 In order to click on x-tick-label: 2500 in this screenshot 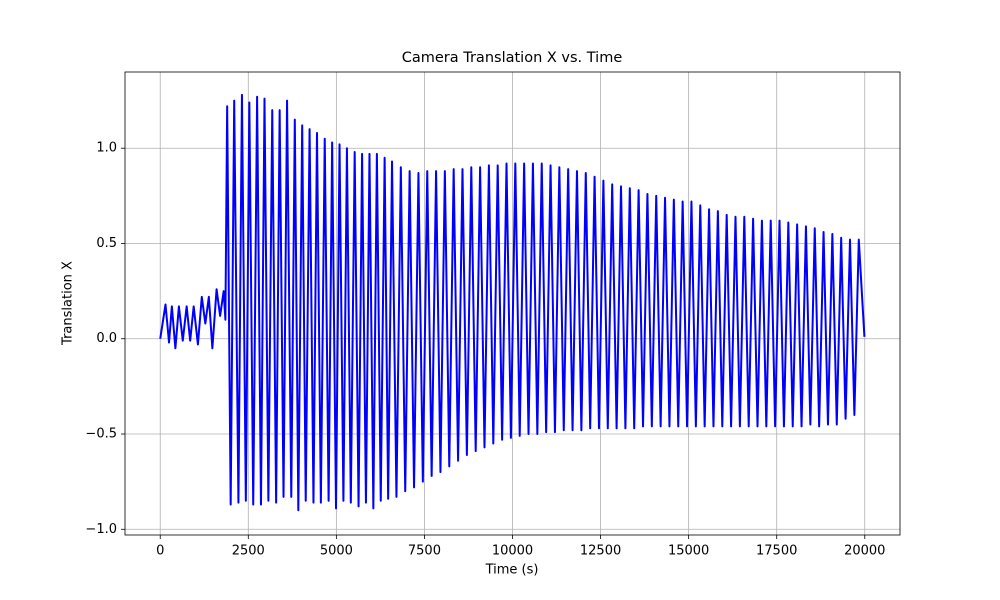, I will do `click(248, 551)`.